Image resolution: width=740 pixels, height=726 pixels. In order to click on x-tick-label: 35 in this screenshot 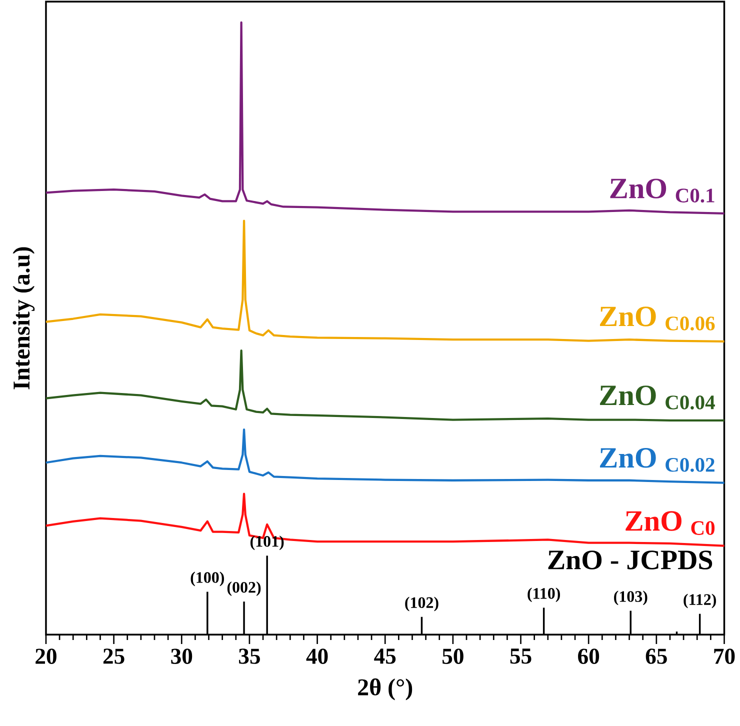, I will do `click(249, 656)`.